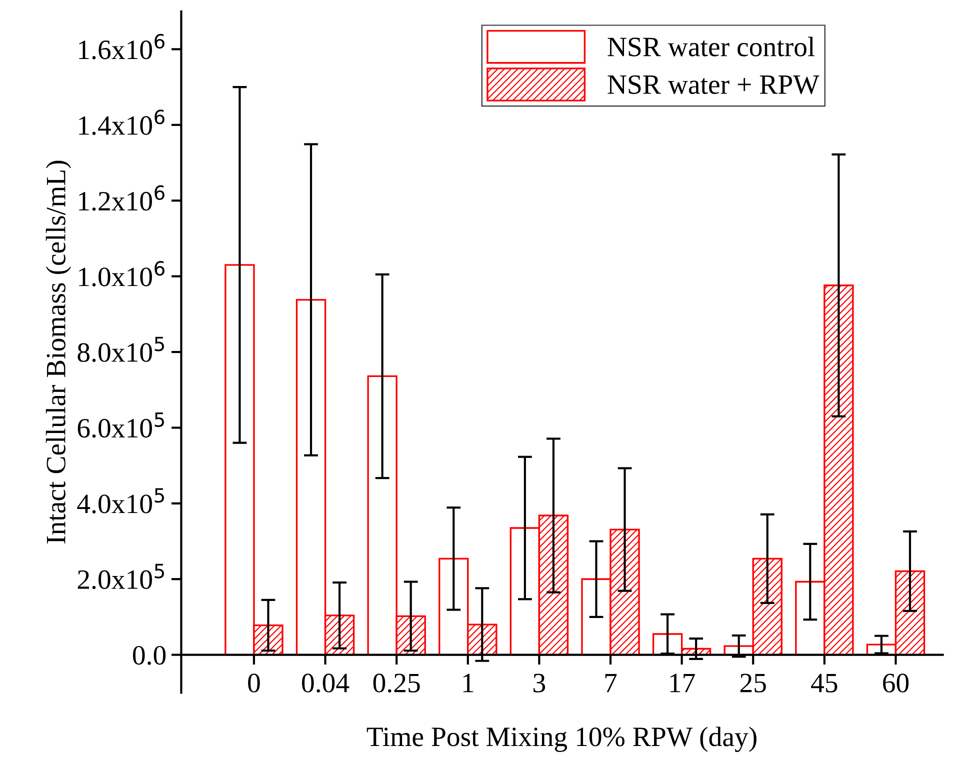 The height and width of the screenshot is (757, 964). Describe the element at coordinates (714, 84) in the screenshot. I see `legend-label: NSR water + RPW` at that location.